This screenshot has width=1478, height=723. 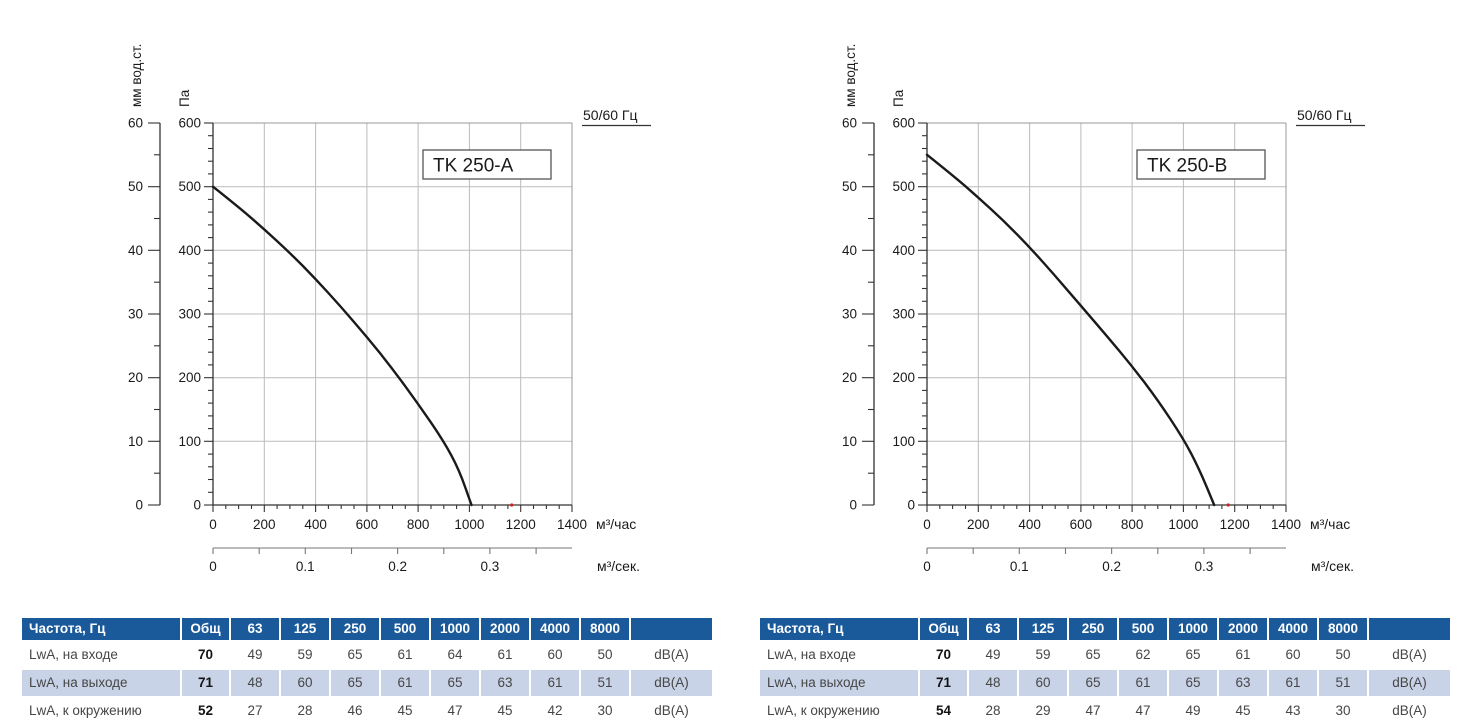 I want to click on table-cell: 45, so click(x=504, y=709).